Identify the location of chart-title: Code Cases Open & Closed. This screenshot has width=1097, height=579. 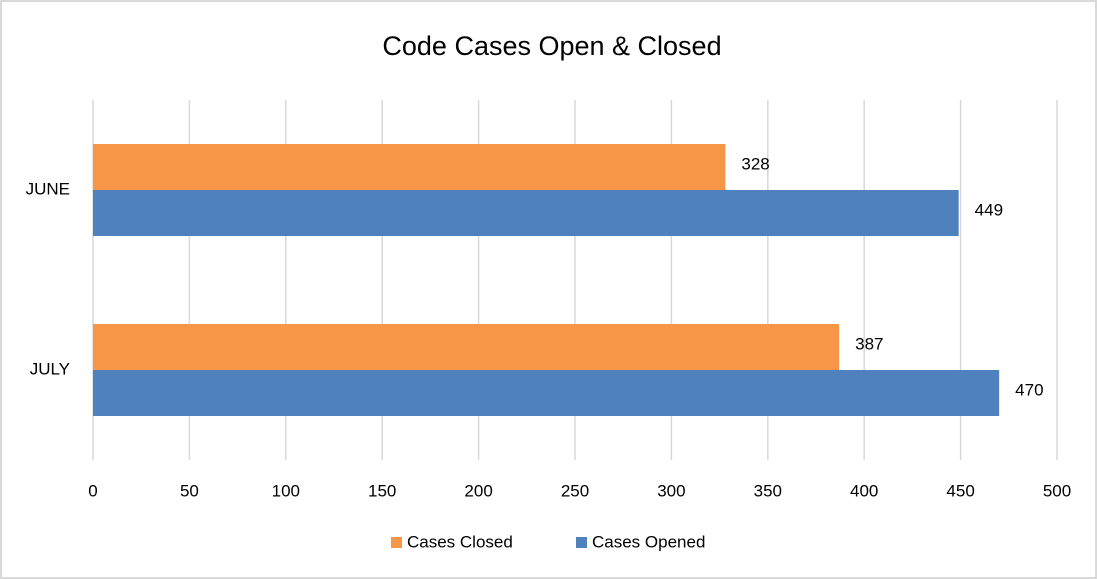
(551, 46).